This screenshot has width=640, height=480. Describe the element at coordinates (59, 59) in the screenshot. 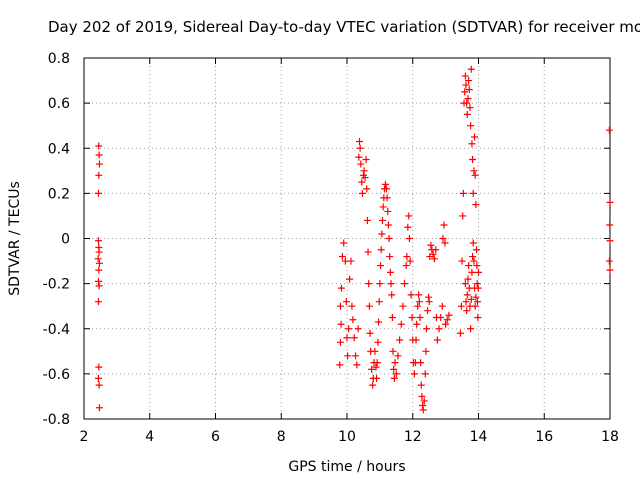

I see `y-tick-label: 0.8` at that location.